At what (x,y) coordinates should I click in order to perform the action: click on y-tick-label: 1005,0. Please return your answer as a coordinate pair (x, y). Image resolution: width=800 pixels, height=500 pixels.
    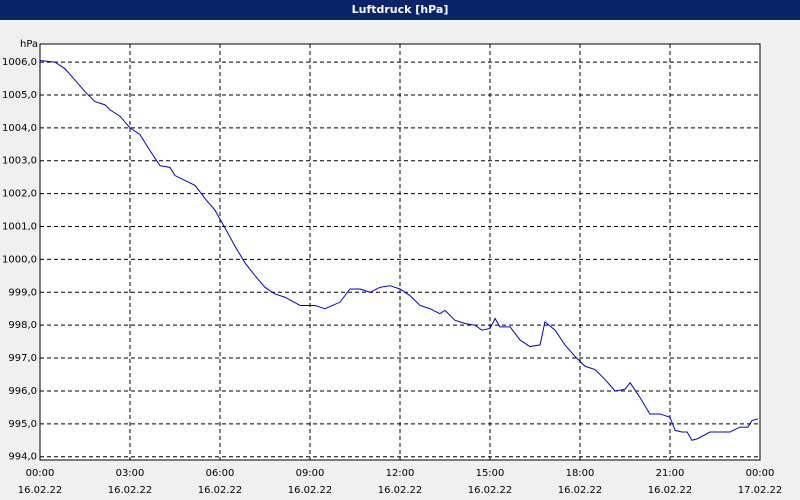
    Looking at the image, I should click on (19, 95).